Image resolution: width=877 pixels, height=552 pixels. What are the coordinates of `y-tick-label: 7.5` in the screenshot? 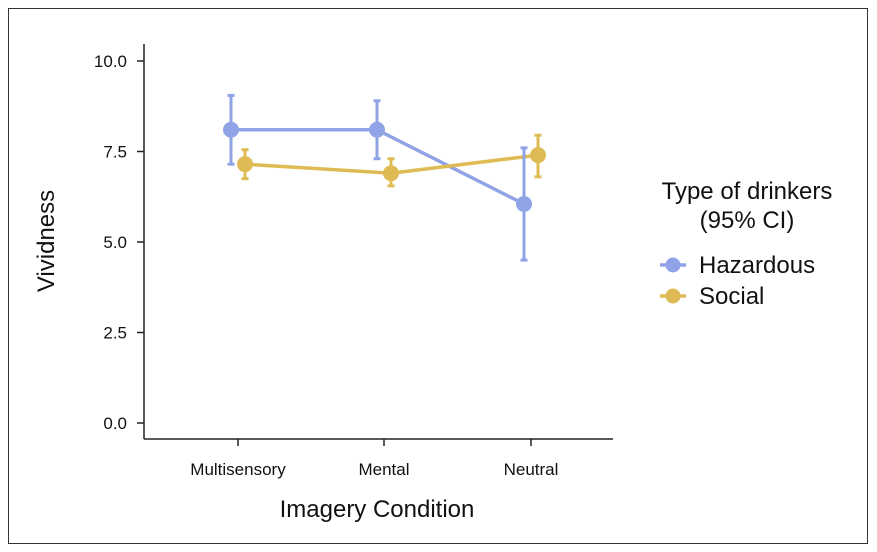 It's located at (115, 152).